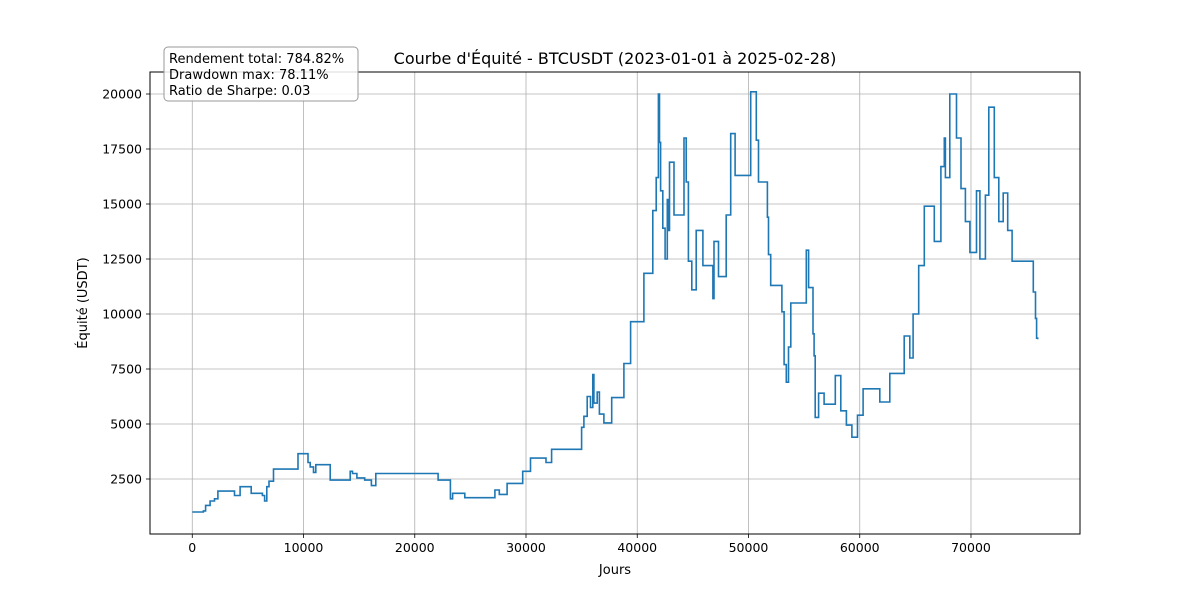 Image resolution: width=1200 pixels, height=600 pixels. I want to click on y-axis-label: Équité (USDT), so click(83, 302).